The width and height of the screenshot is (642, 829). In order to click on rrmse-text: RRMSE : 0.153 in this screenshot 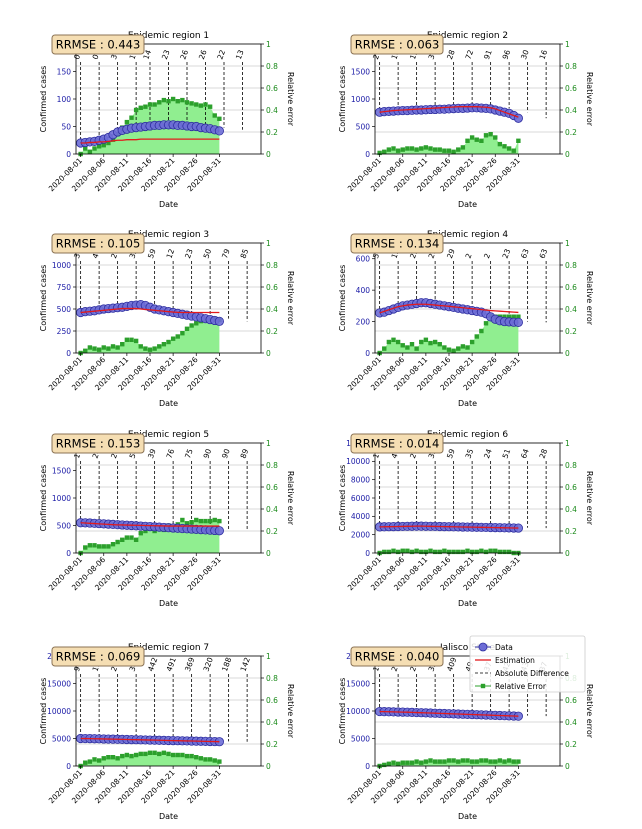, I will do `click(98, 444)`.